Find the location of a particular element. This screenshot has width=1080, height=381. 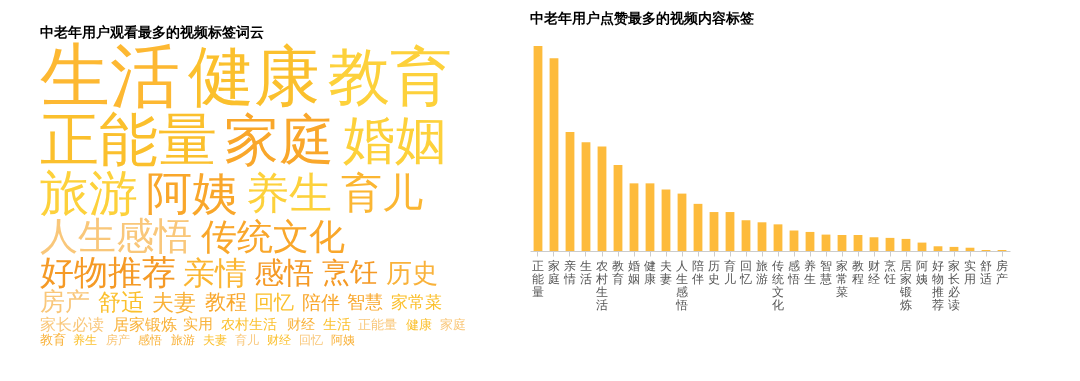

x-tick-label: 育儿 is located at coordinates (730, 272).